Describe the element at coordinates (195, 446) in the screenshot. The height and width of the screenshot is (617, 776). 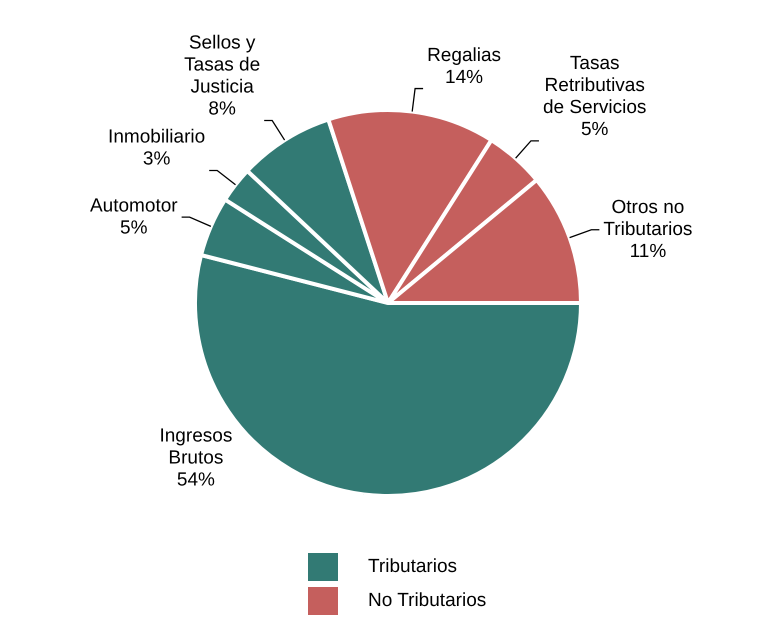
I see `slice-label: Ingresos Brutos` at that location.